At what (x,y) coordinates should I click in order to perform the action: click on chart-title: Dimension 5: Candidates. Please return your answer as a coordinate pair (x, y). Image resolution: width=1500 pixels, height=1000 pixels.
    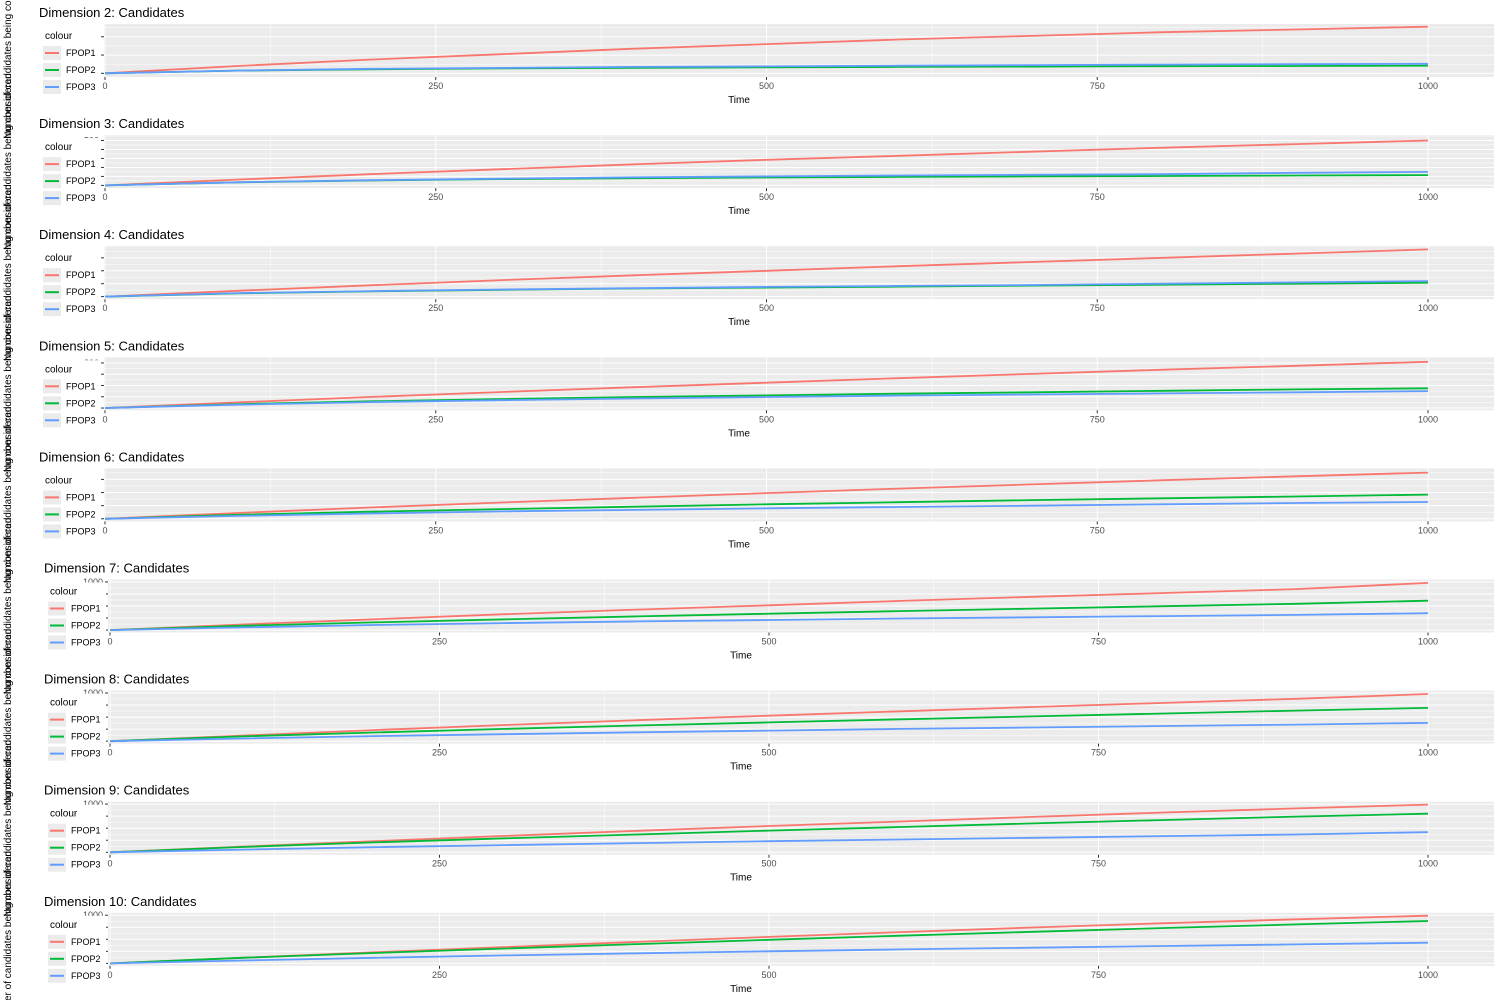
    Looking at the image, I should click on (112, 345).